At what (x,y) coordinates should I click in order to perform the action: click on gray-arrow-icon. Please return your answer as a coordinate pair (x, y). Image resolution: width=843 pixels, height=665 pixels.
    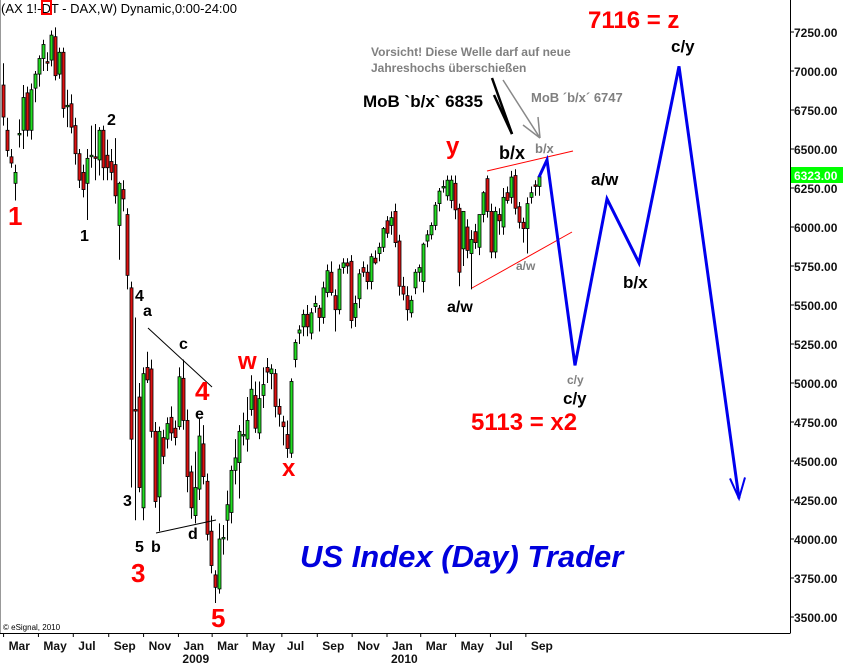
    Looking at the image, I should click on (521, 109).